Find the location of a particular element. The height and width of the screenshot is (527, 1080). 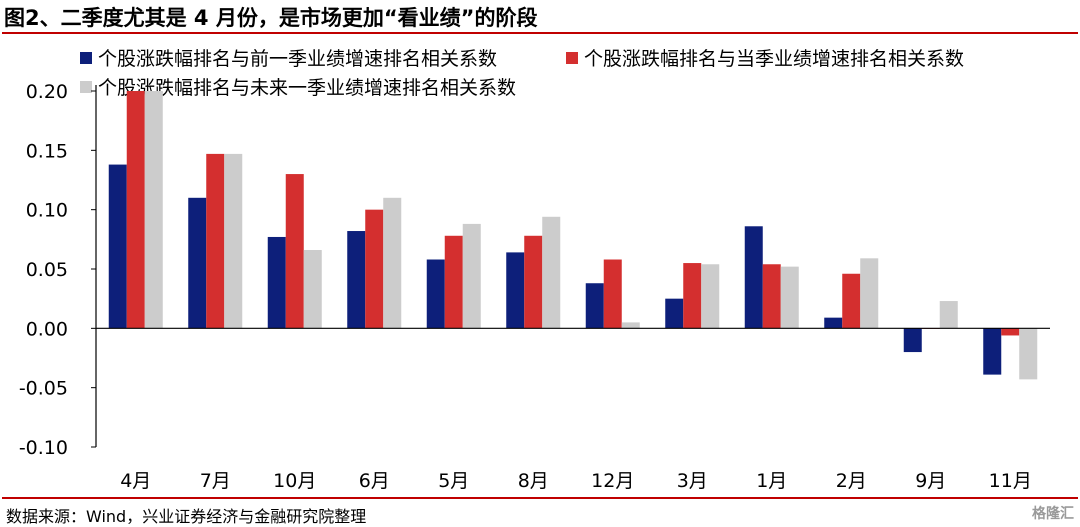

x-tick-label: 12月 is located at coordinates (612, 481).